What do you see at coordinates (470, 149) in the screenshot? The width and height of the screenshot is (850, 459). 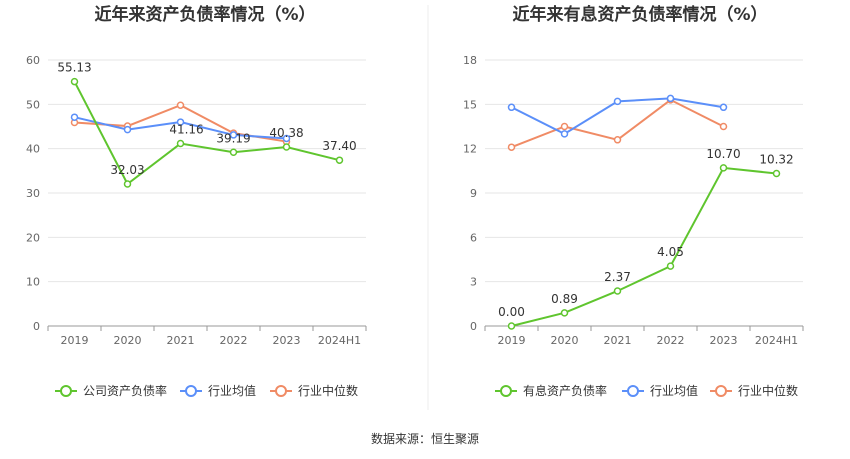 I see `y-tick-label: 12` at bounding box center [470, 149].